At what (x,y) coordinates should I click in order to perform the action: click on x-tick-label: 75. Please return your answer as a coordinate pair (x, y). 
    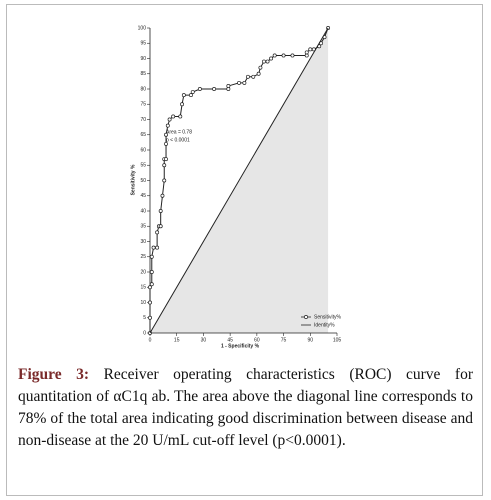
    Looking at the image, I should click on (284, 340).